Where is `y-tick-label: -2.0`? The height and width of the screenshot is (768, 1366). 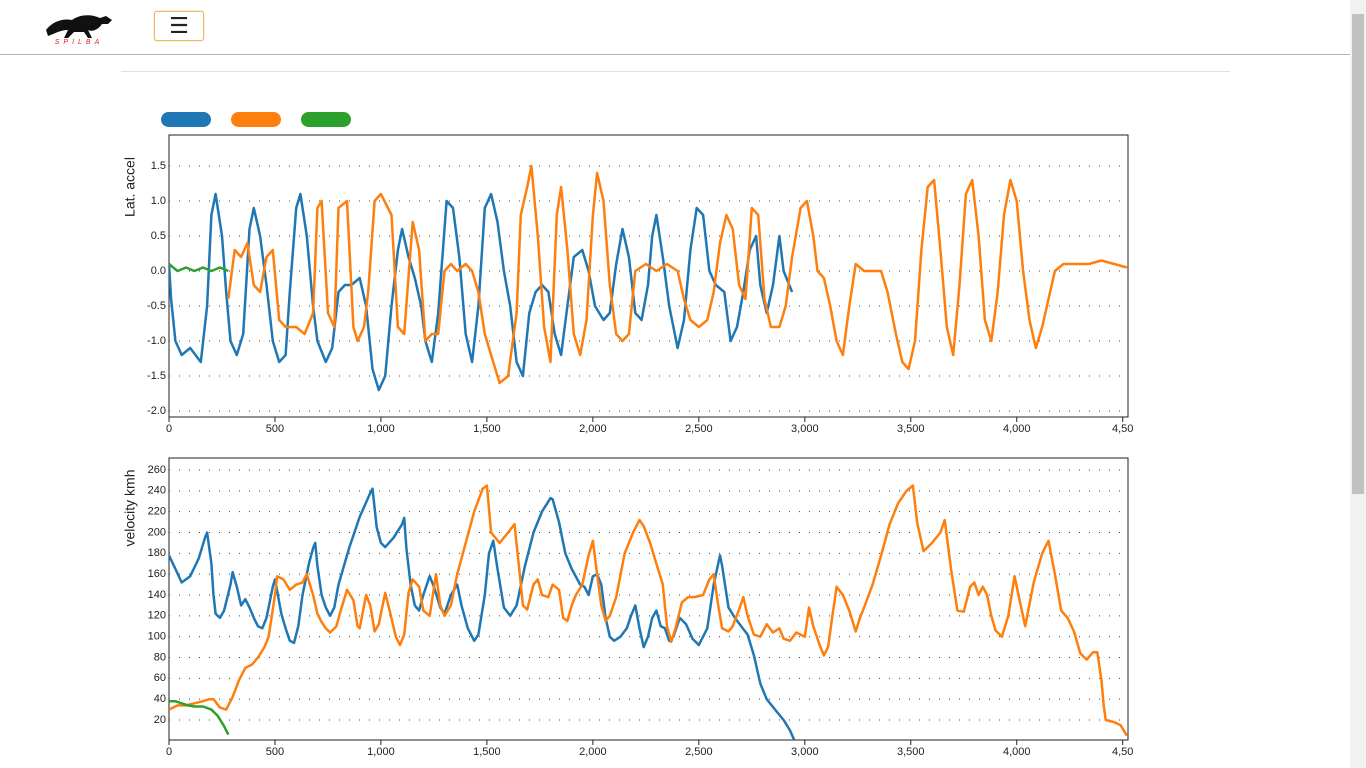
y-tick-label: -2.0 is located at coordinates (156, 411).